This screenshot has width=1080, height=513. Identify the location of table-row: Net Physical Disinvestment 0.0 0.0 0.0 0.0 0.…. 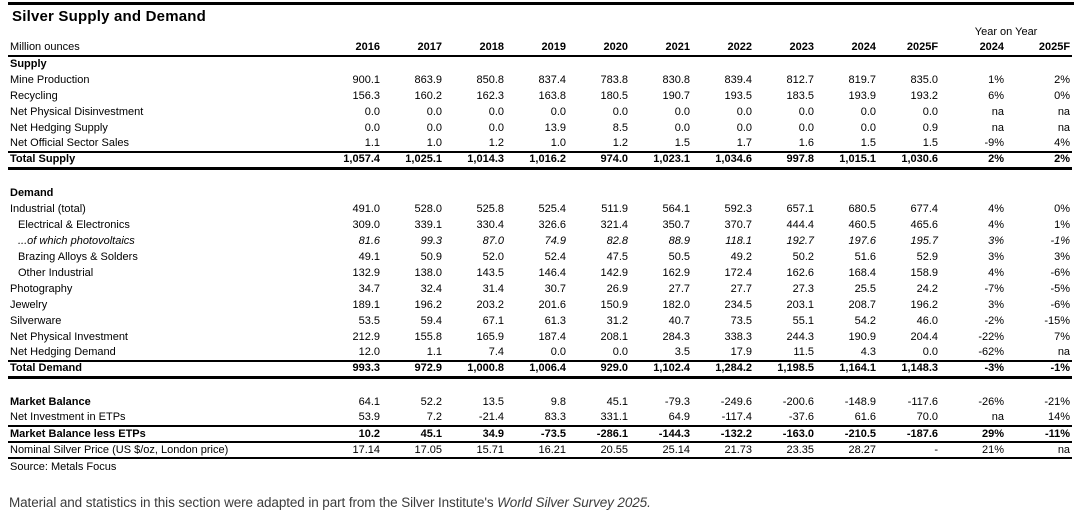
(540, 112).